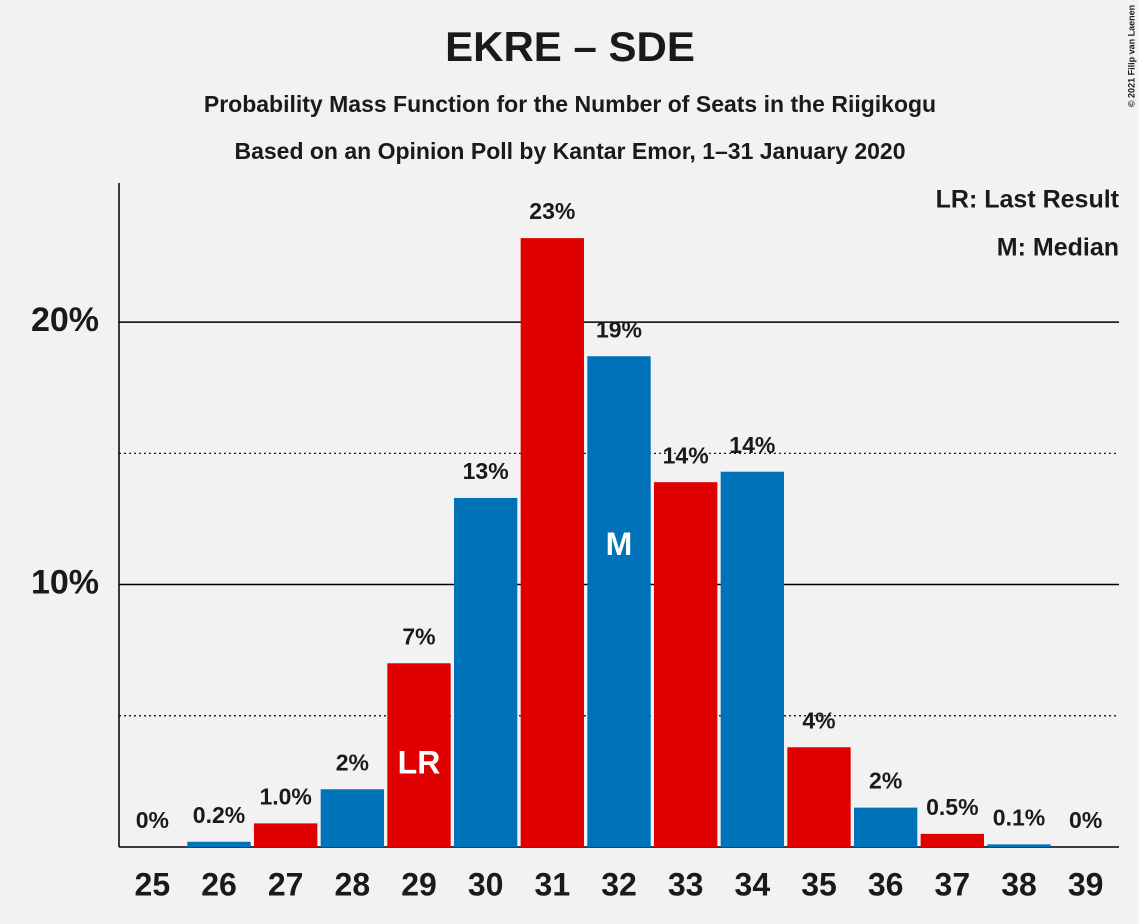  I want to click on value-label: 0.5%, so click(952, 807).